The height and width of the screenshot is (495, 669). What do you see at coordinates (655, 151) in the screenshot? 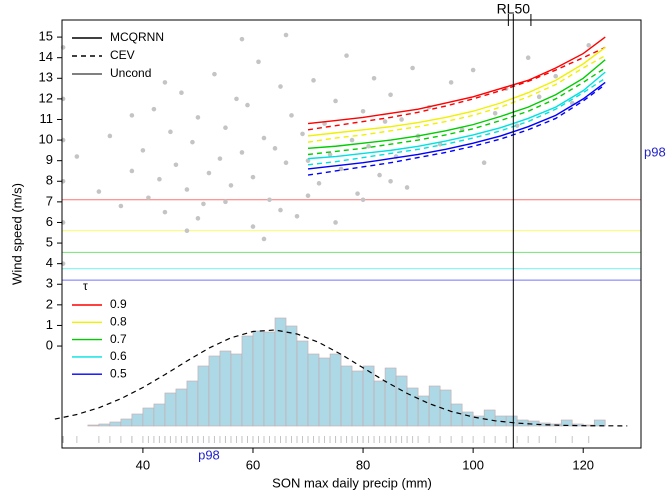
I see `p98-y-label: p98` at bounding box center [655, 151].